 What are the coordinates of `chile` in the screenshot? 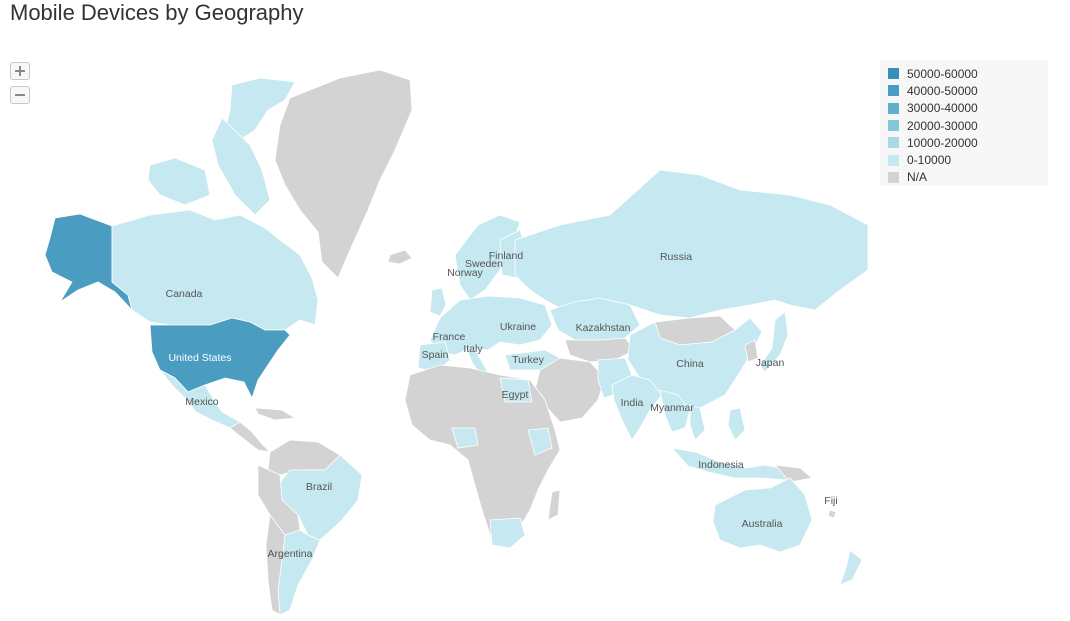 It's located at (275, 564).